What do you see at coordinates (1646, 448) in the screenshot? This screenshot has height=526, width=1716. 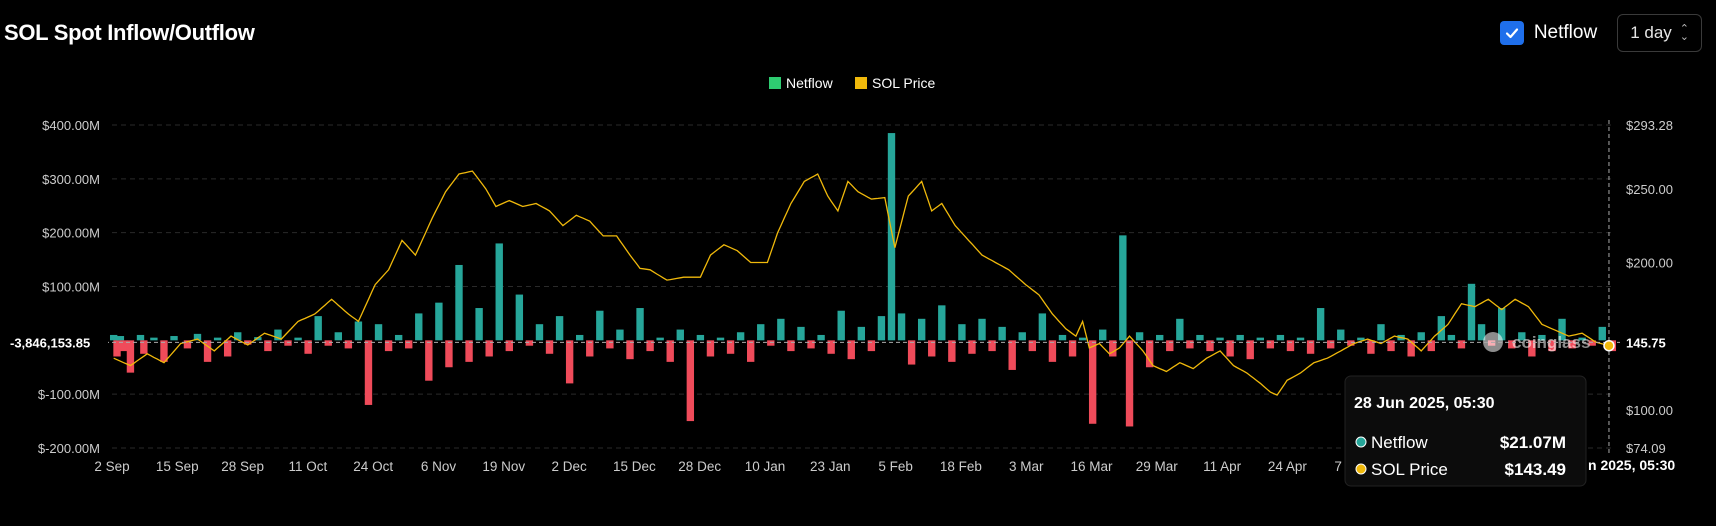 I see `y-right-tick-label: $74.09` at bounding box center [1646, 448].